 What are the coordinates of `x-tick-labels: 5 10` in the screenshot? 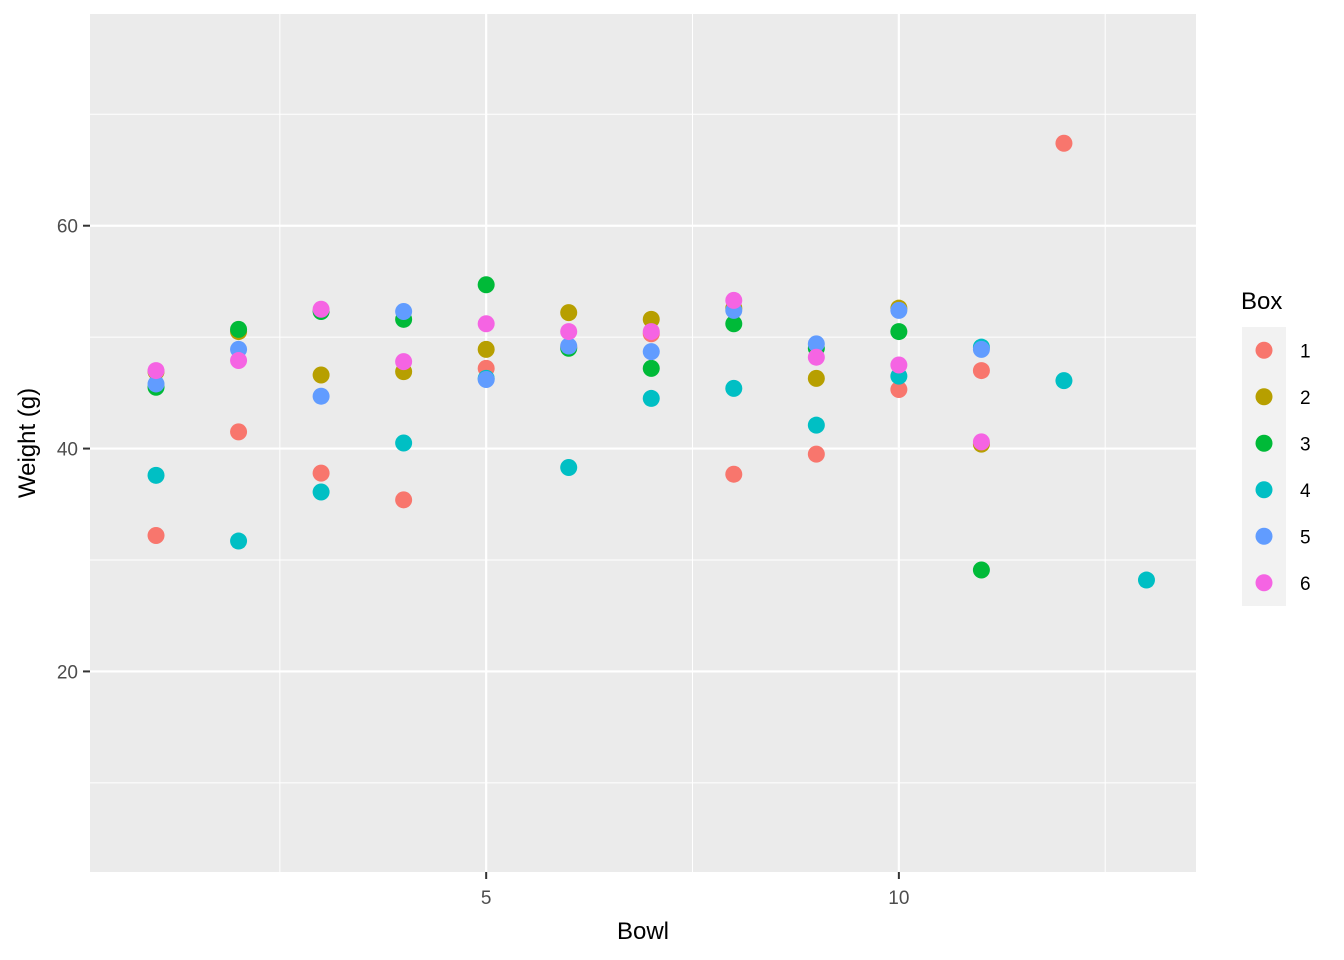 It's located at (695, 898).